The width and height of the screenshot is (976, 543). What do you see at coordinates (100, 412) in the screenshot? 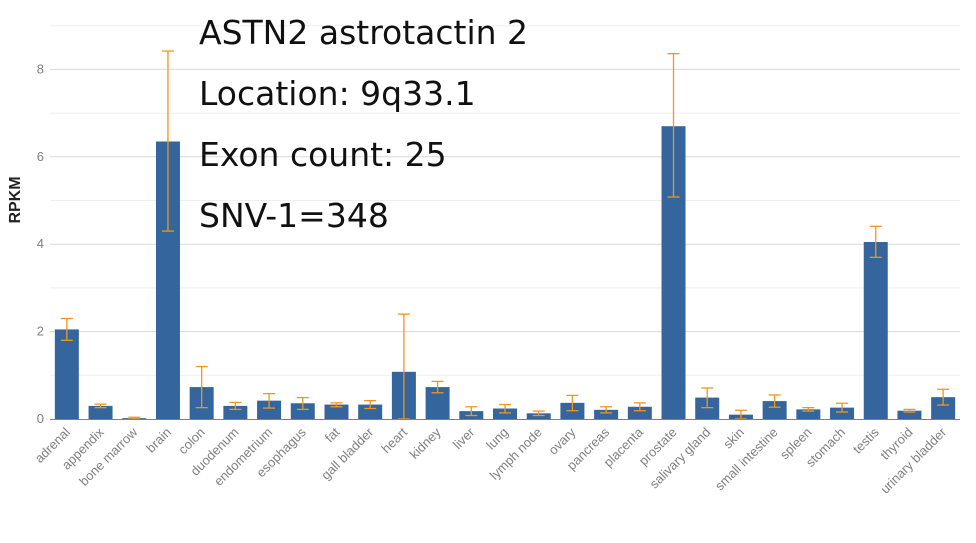
I see `bar-appendix` at bounding box center [100, 412].